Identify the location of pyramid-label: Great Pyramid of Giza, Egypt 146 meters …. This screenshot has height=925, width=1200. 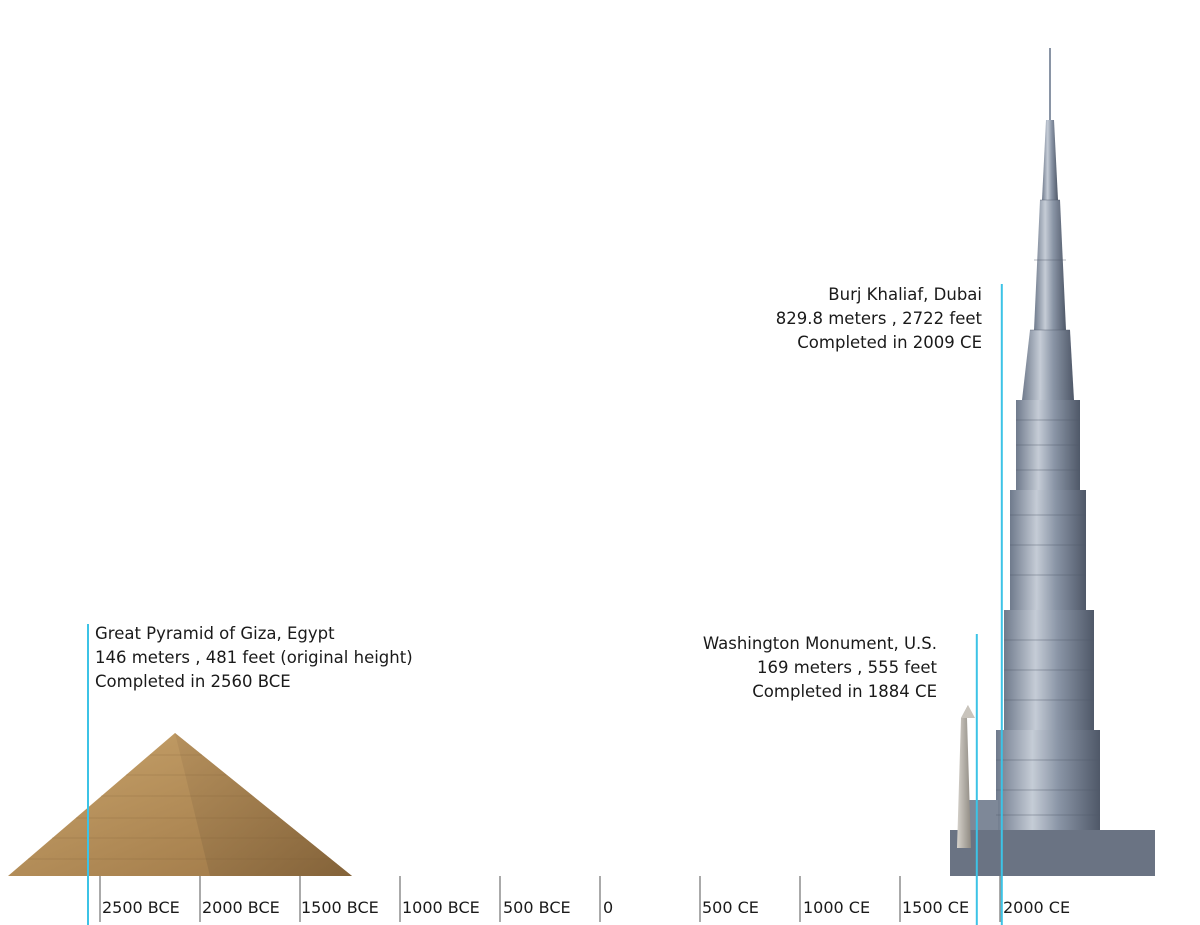
(254, 658).